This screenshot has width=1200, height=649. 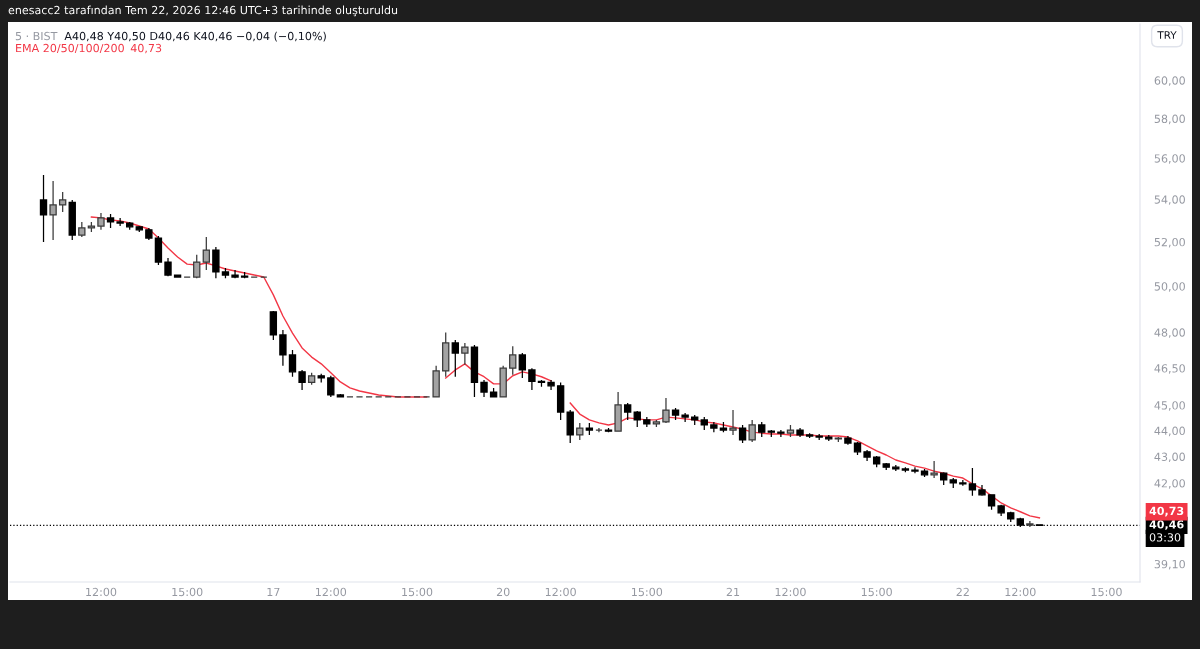 What do you see at coordinates (1169, 200) in the screenshot?
I see `y-tick-label: 54,00` at bounding box center [1169, 200].